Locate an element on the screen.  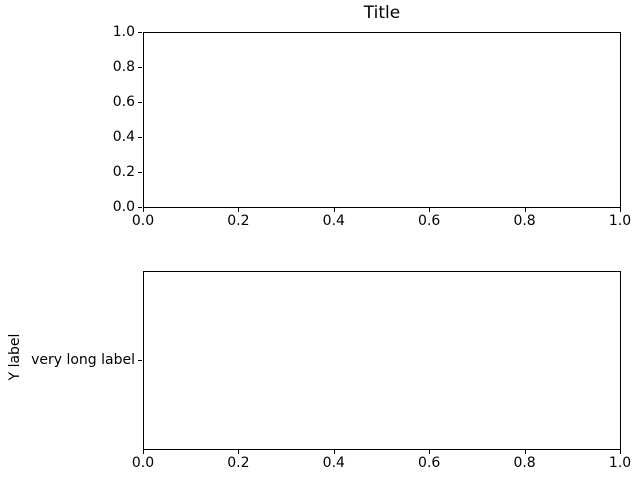
y-tick-label: 1.0 is located at coordinates (123, 32).